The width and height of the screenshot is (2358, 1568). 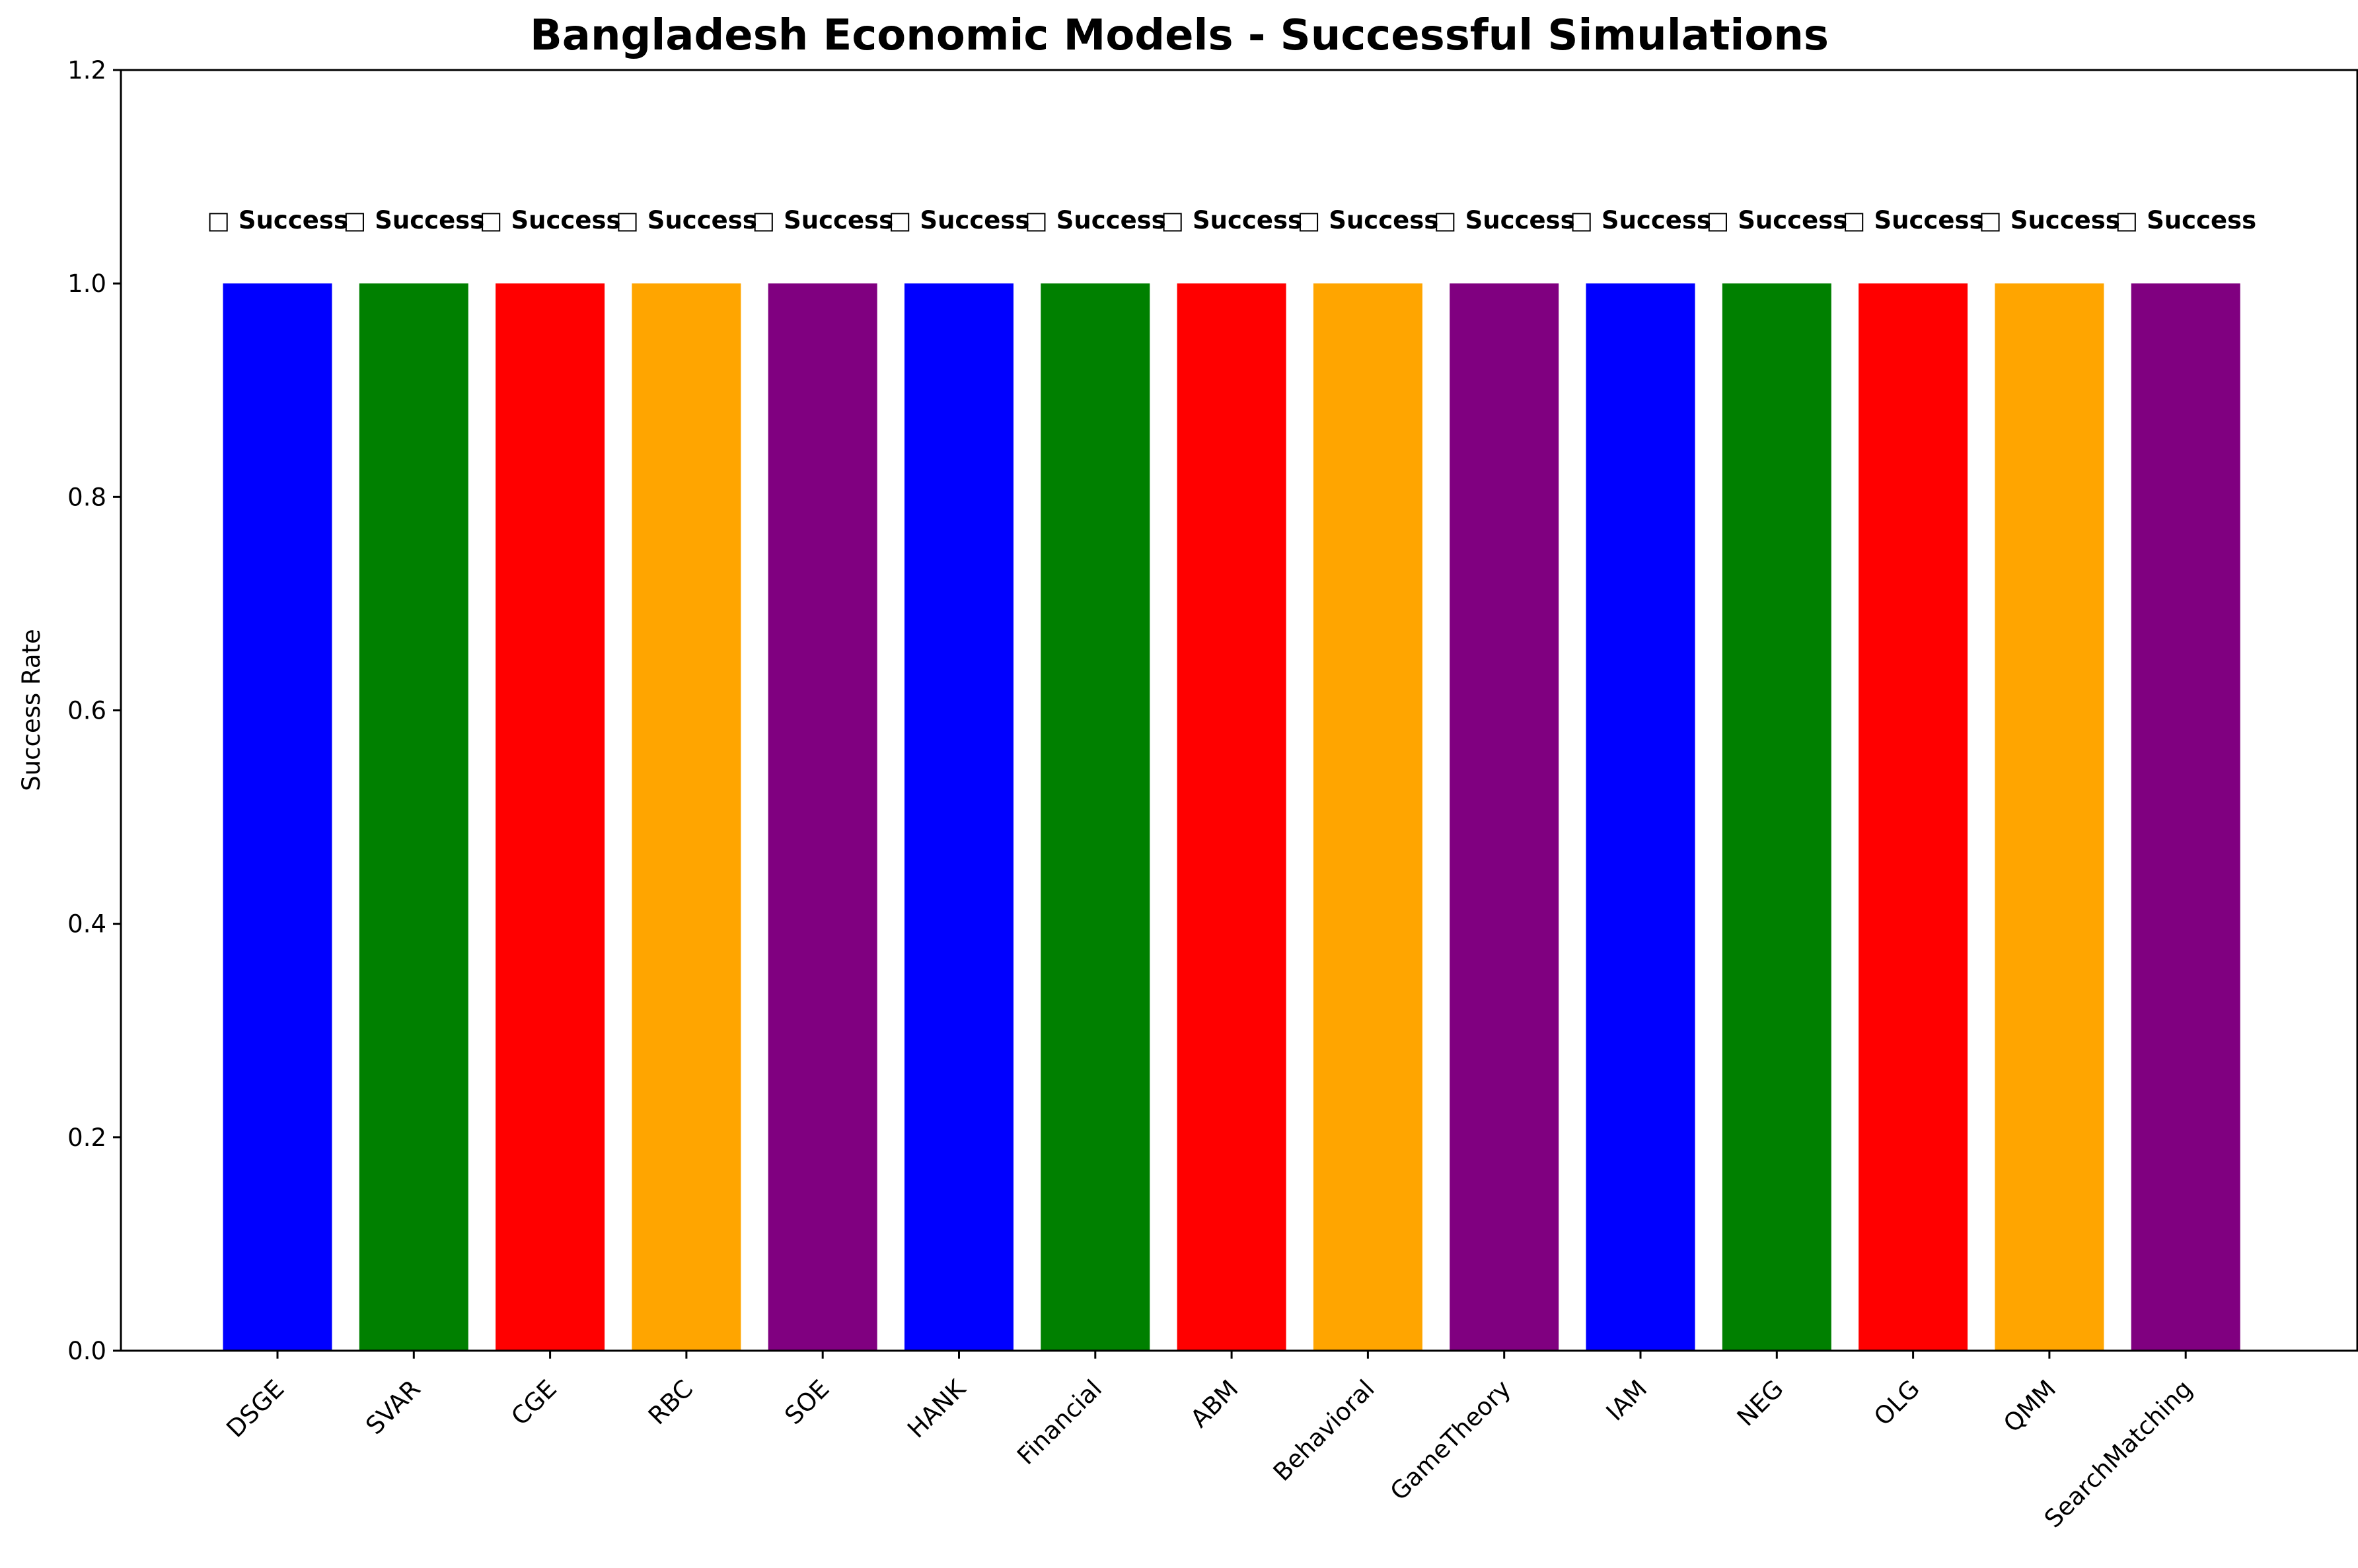 I want to click on bar-neg, so click(x=1776, y=817).